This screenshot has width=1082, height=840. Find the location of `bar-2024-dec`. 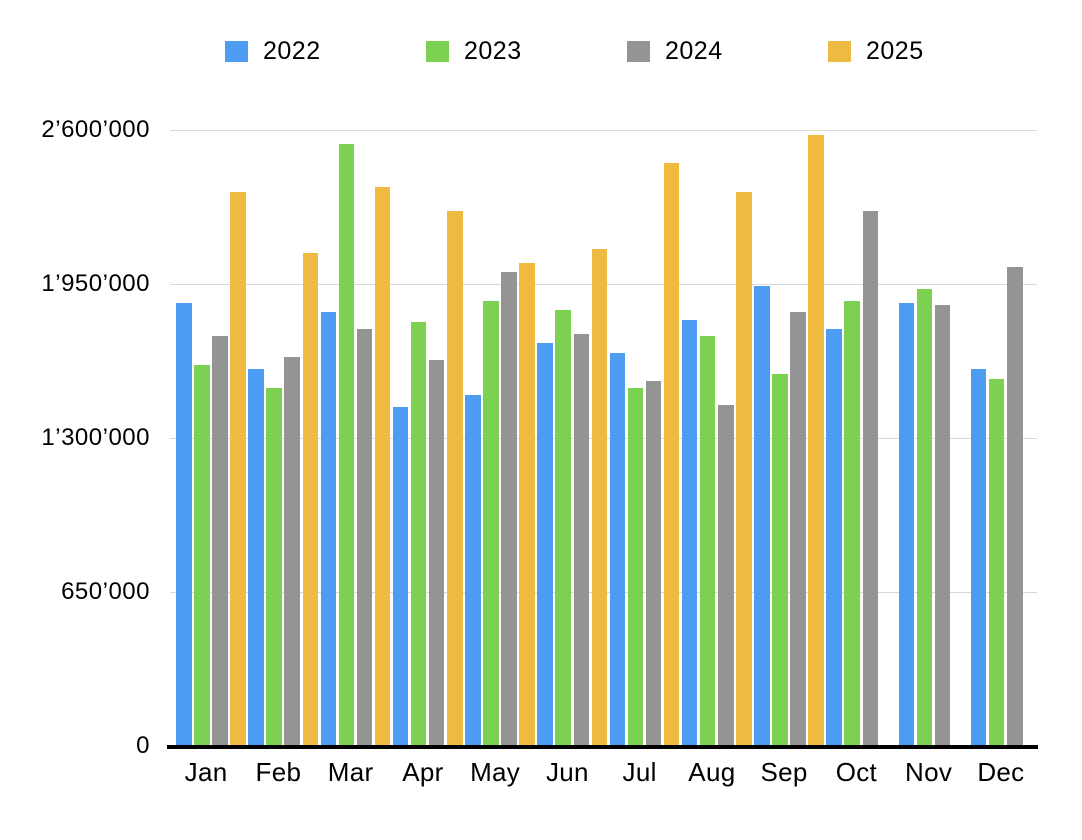

bar-2024-dec is located at coordinates (1015, 506).